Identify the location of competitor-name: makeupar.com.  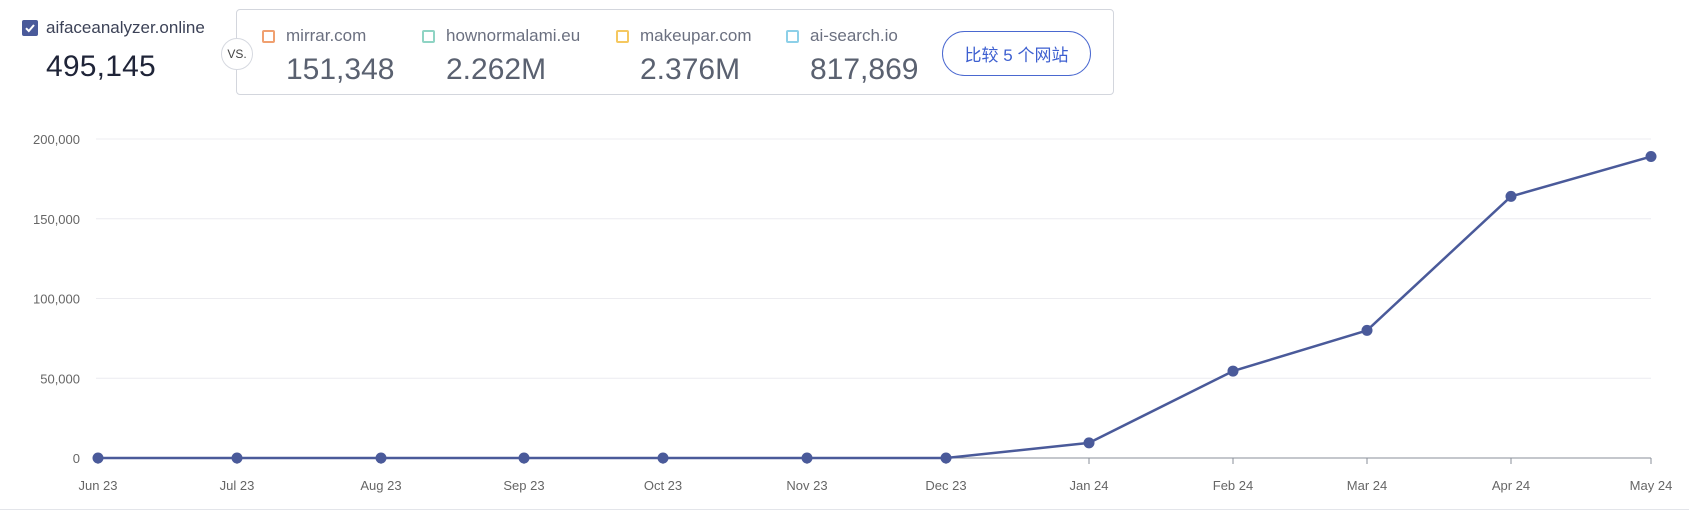
(696, 35).